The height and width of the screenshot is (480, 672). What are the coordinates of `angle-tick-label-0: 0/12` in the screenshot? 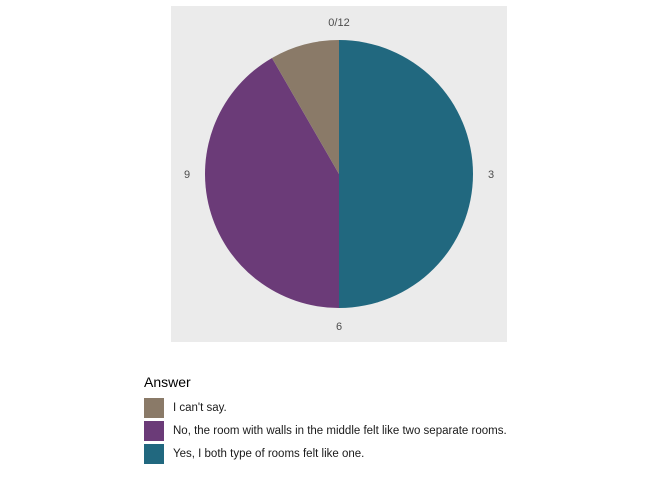 It's located at (338, 23).